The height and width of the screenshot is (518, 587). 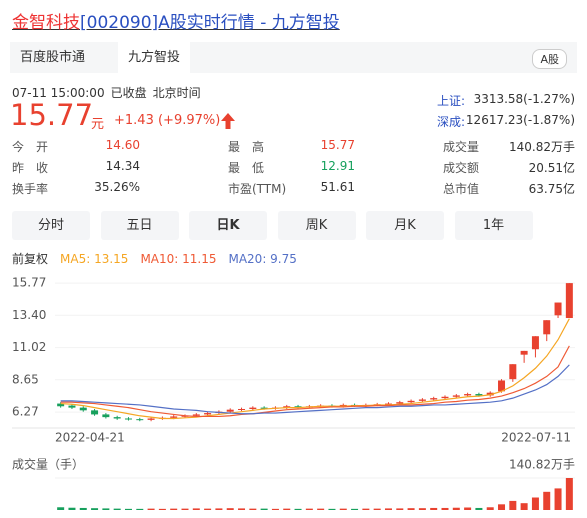 I want to click on ma-legend-item: MA10: 11.15, so click(x=178, y=259).